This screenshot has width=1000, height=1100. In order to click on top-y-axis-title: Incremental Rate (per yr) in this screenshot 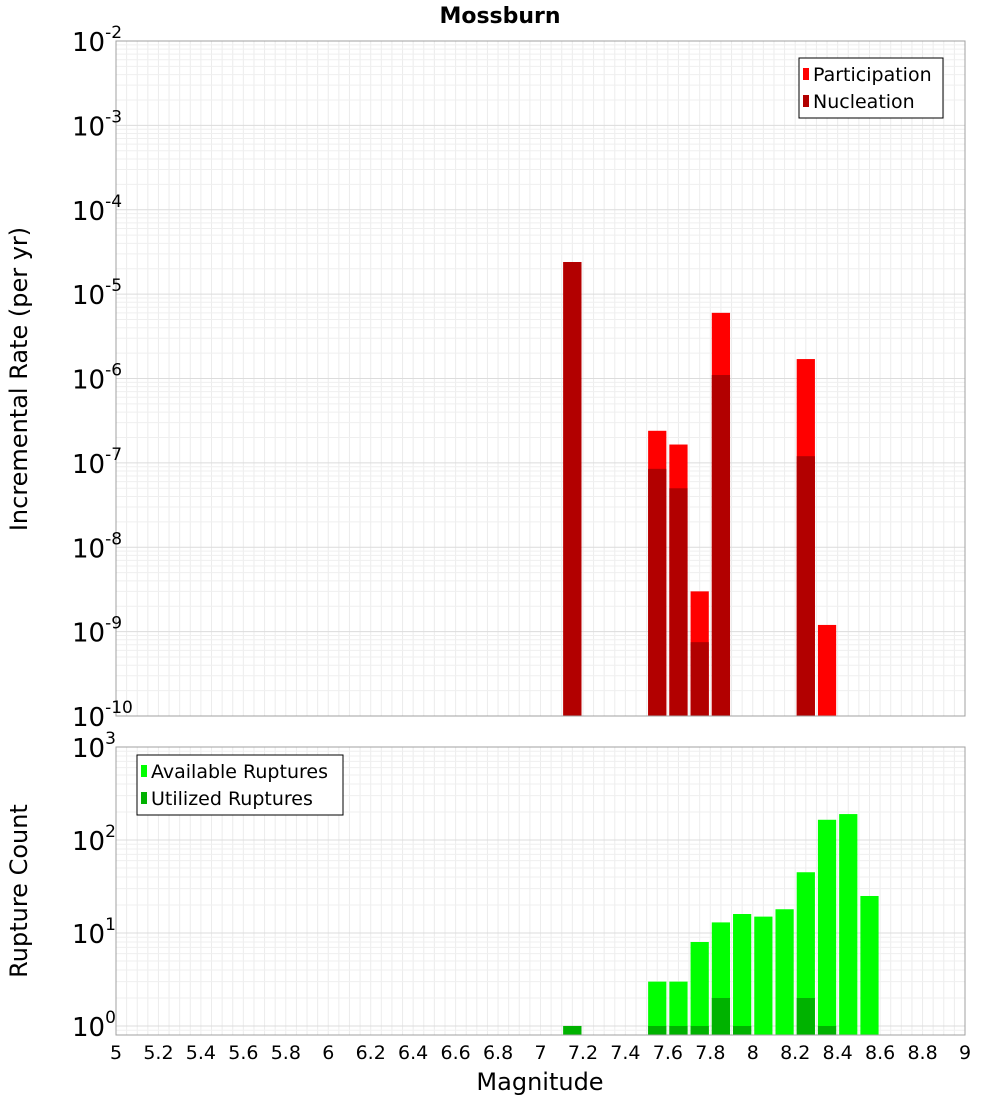, I will do `click(19, 379)`.